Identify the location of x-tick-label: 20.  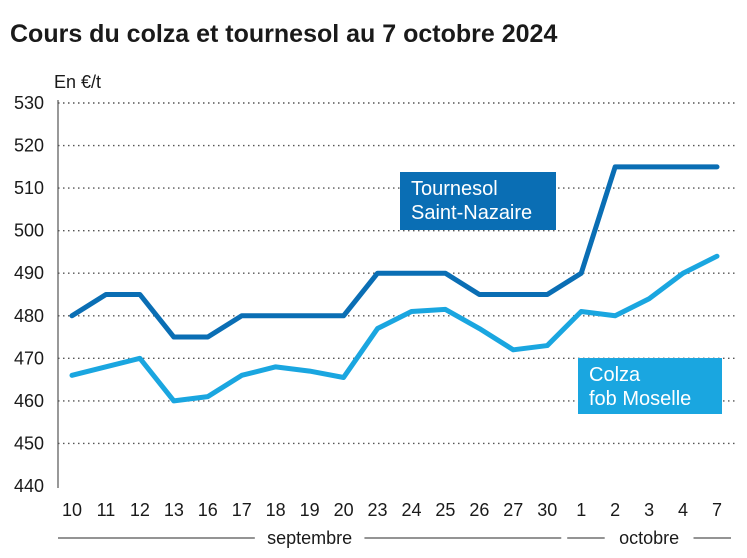
(344, 510).